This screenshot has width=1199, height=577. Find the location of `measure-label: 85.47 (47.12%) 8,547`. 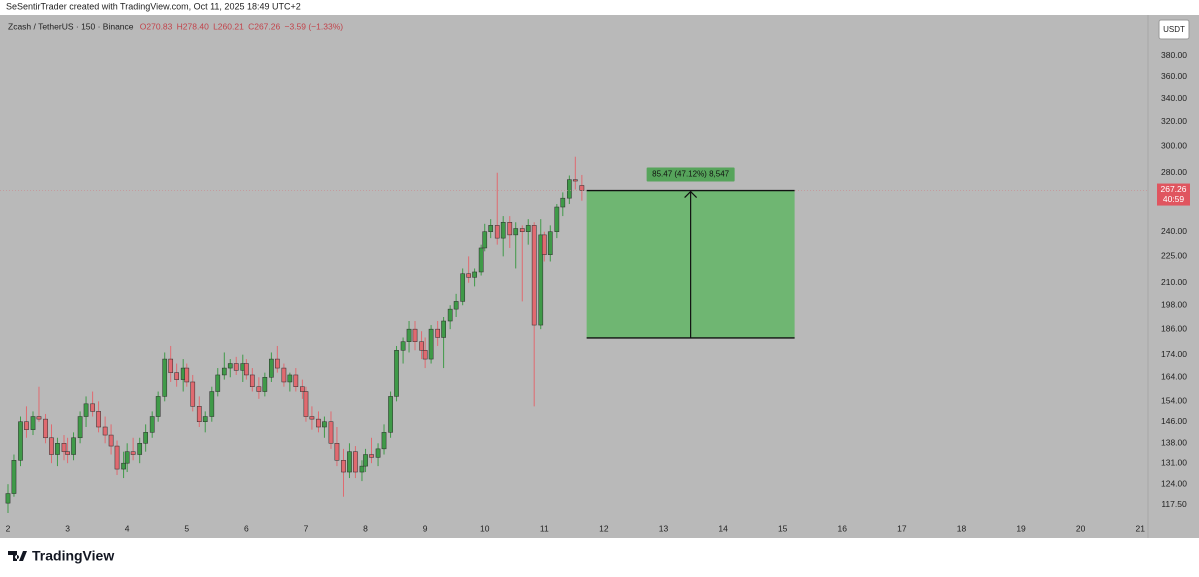

measure-label: 85.47 (47.12%) 8,547 is located at coordinates (690, 174).